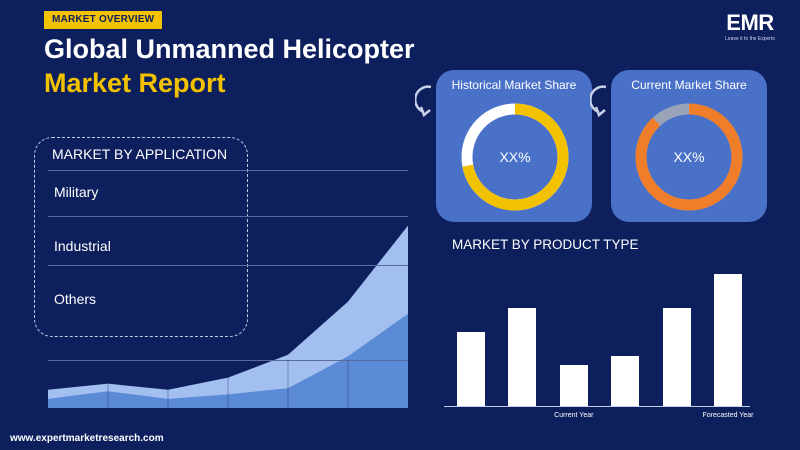  I want to click on emr-logo: EMR Leave it to the Experts, so click(758, 28).